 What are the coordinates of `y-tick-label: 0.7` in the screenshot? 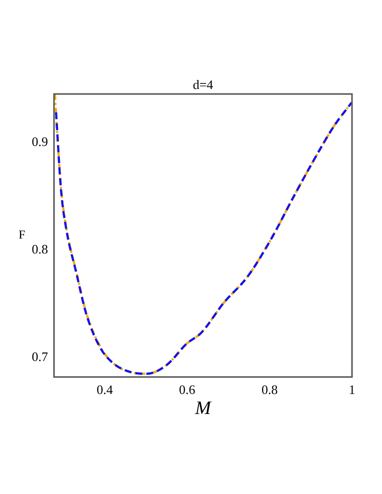 It's located at (40, 356).